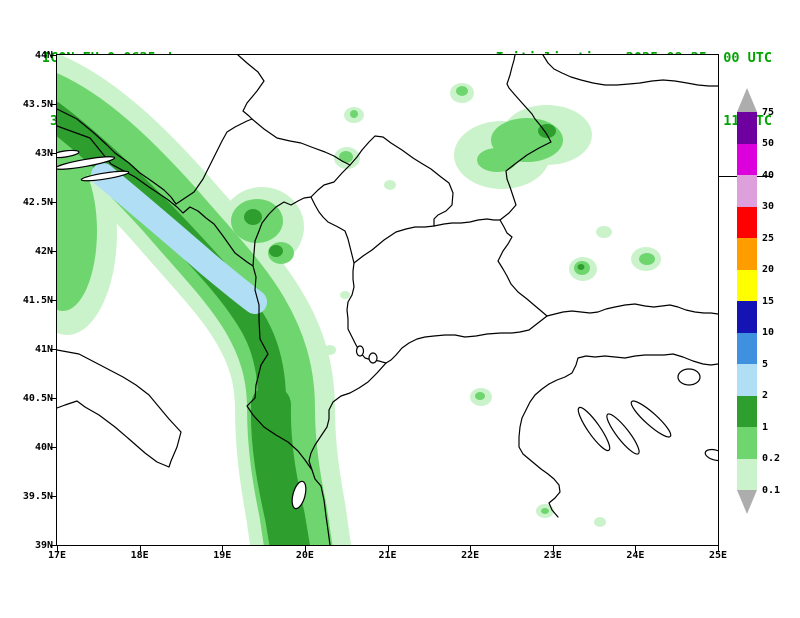 The width and height of the screenshot is (800, 618). I want to click on lat-tick-label: 42.5N, so click(37, 202).